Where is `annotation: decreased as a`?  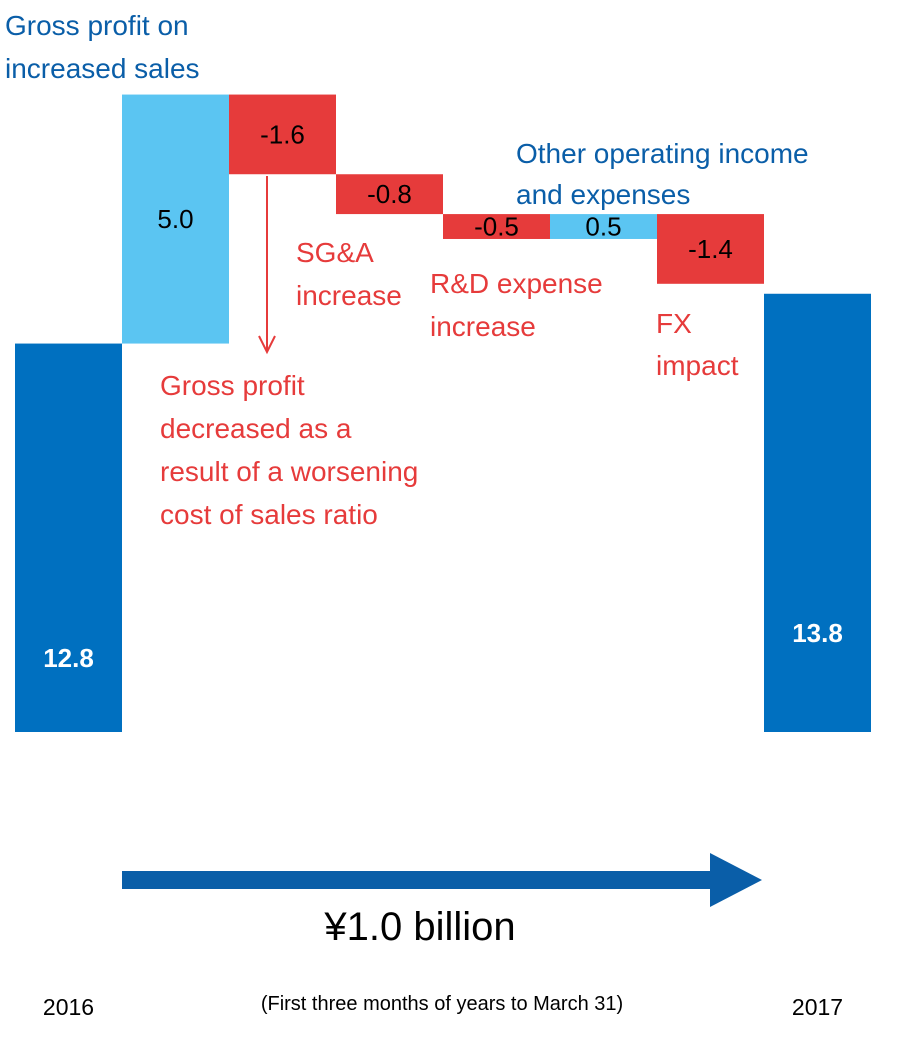 annotation: decreased as a is located at coordinates (256, 428).